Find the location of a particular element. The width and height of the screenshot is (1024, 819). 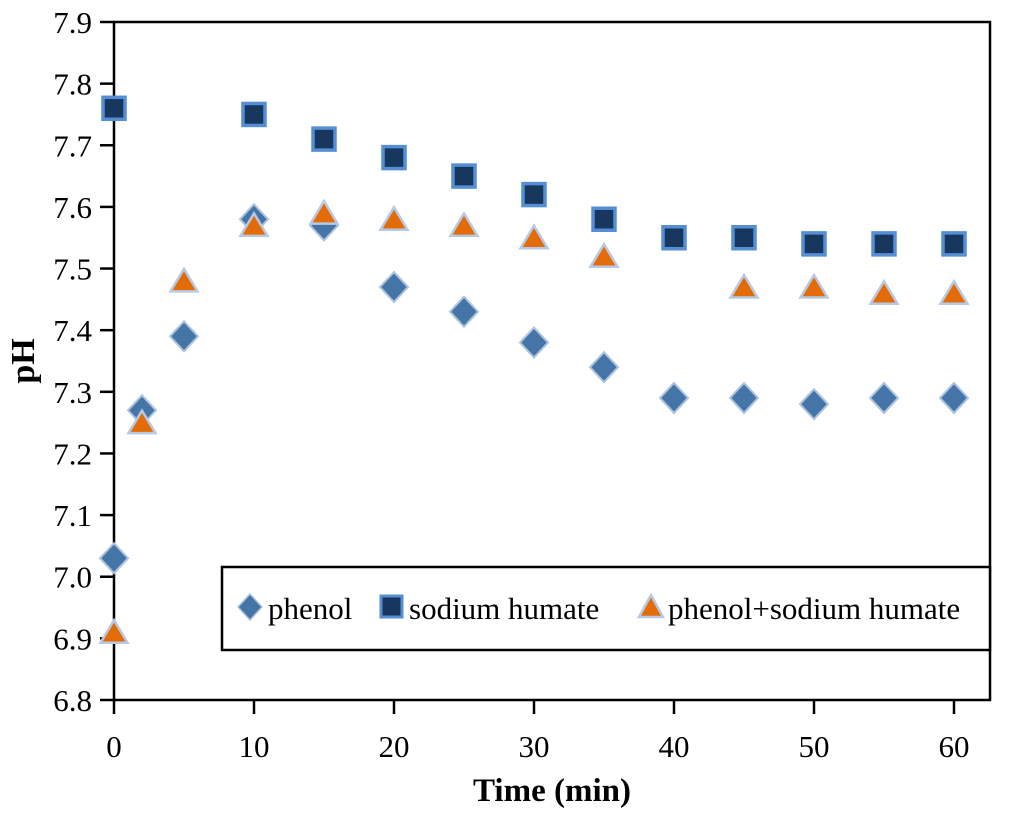

y-tick-label: 7.2 is located at coordinates (72, 453).